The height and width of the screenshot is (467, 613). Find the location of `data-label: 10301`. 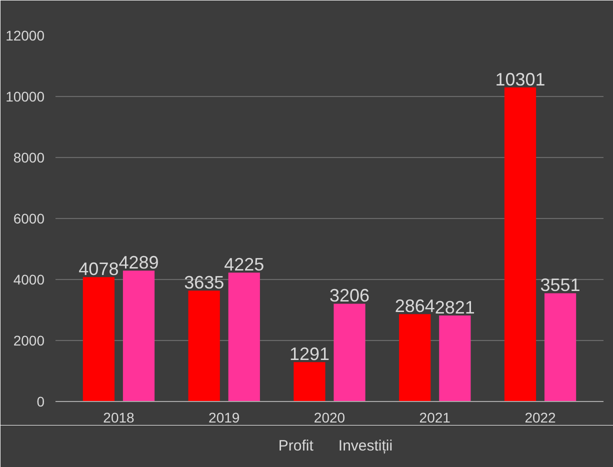

data-label: 10301 is located at coordinates (520, 79).